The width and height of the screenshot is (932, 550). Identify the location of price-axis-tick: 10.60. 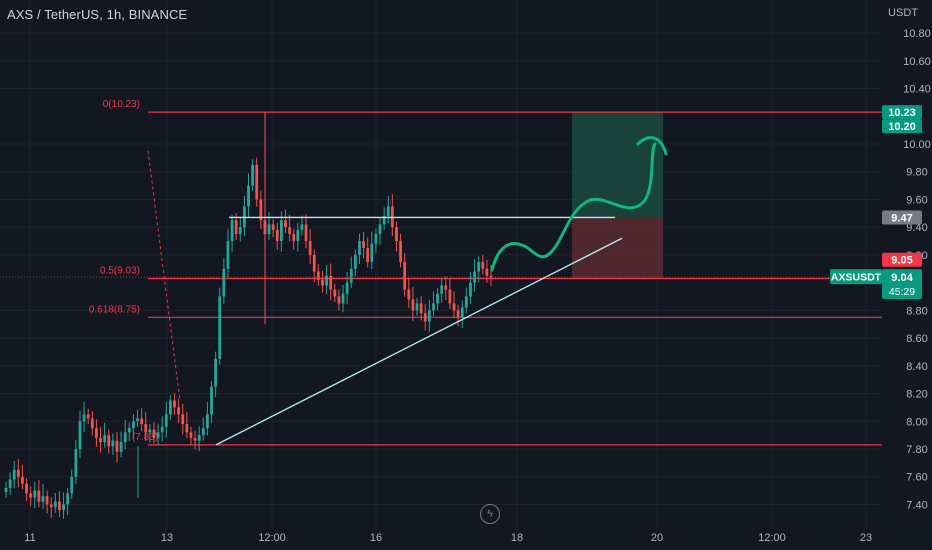
(917, 62).